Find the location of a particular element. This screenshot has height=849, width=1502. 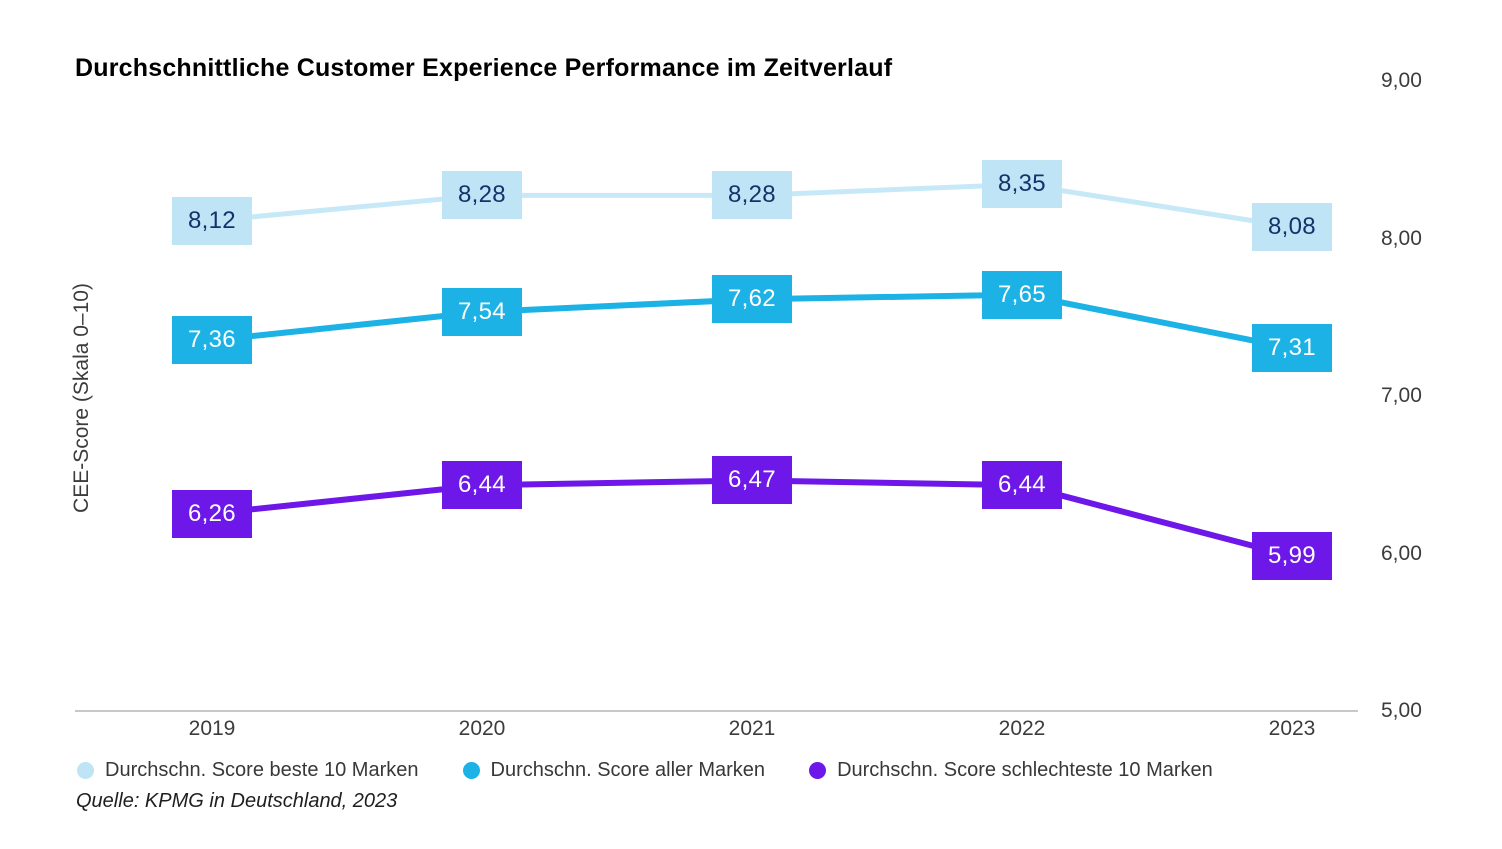

legend-item-schlechteste-10-marken: Durchschn. Score schlechteste 10 Marken is located at coordinates (1011, 770).